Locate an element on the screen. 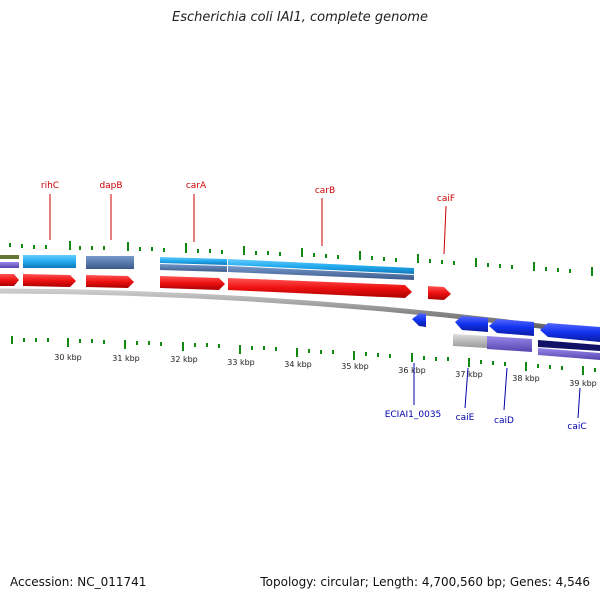  accession-text: Accession: NC_011741 is located at coordinates (78, 582).